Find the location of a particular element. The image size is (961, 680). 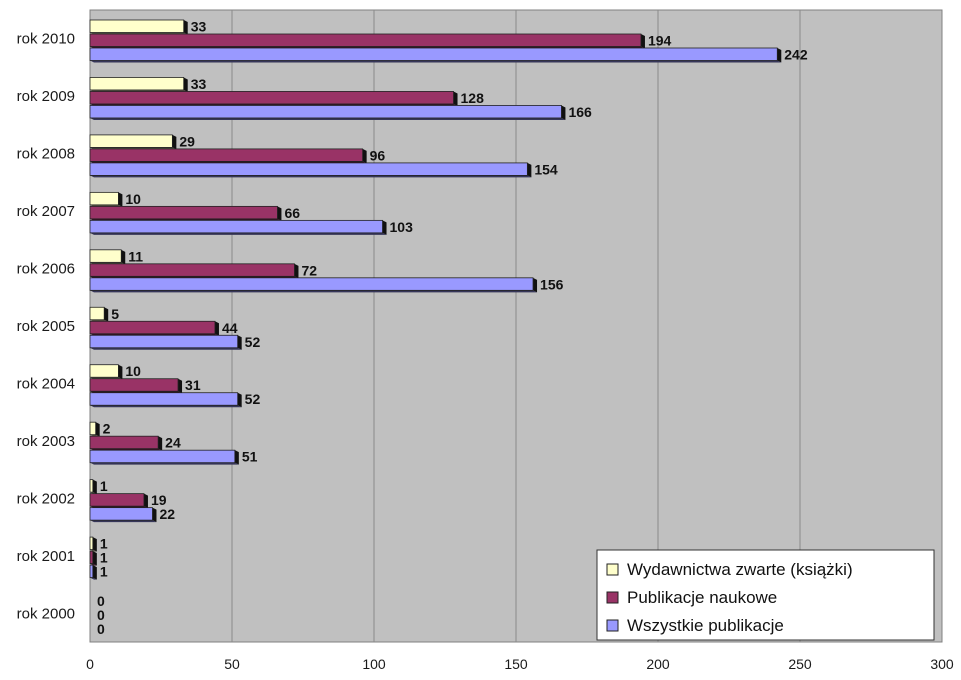

data-label: 22 is located at coordinates (167, 514).